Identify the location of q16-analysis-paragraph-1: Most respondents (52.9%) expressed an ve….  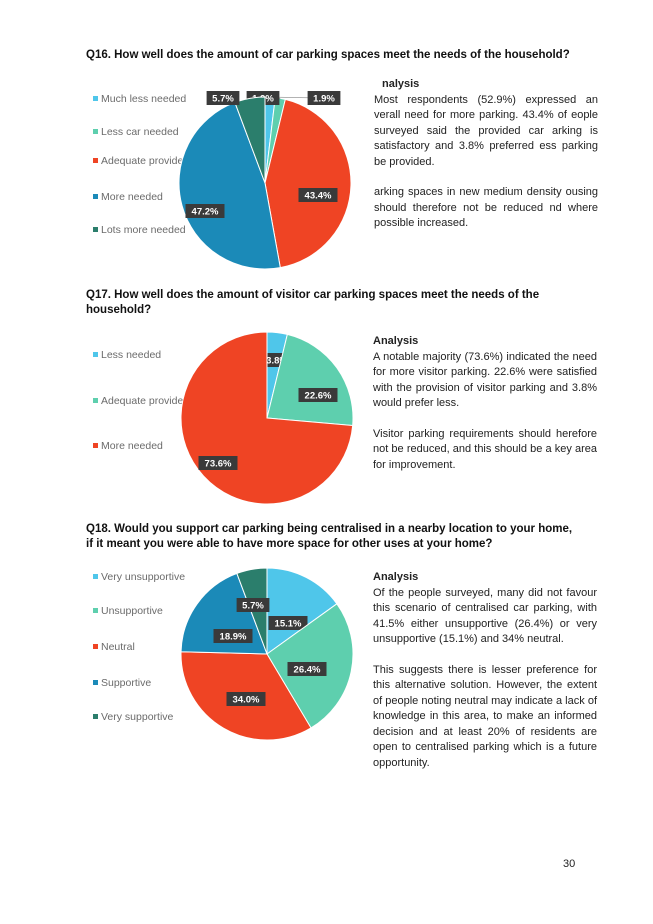
(486, 130).